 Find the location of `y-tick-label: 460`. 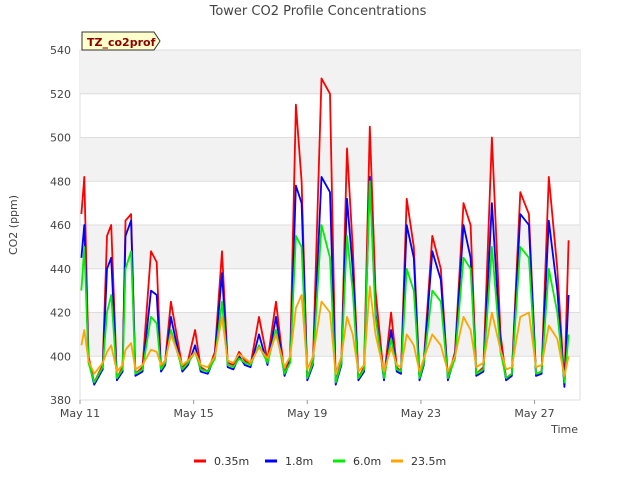

y-tick-label: 460 is located at coordinates (60, 225).